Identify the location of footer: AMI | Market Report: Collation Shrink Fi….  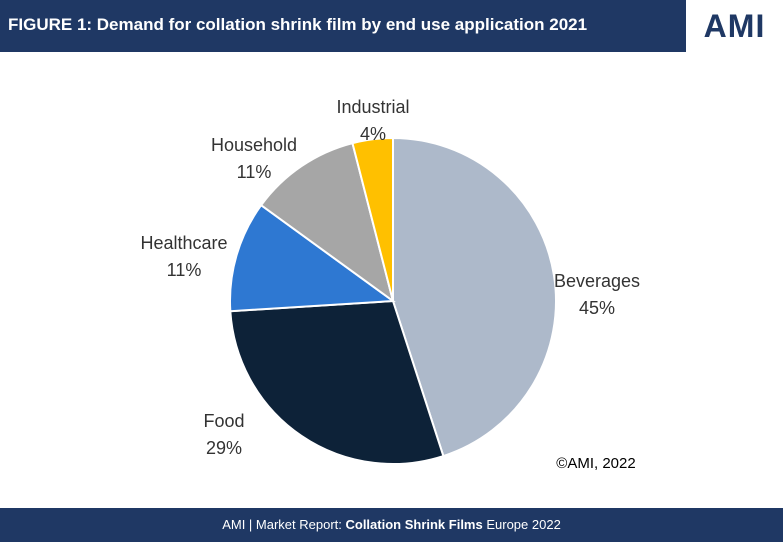
(391, 525).